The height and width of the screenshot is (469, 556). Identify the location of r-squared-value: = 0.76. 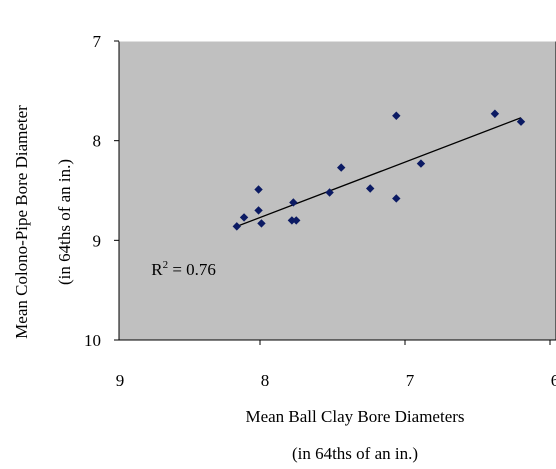
(192, 269).